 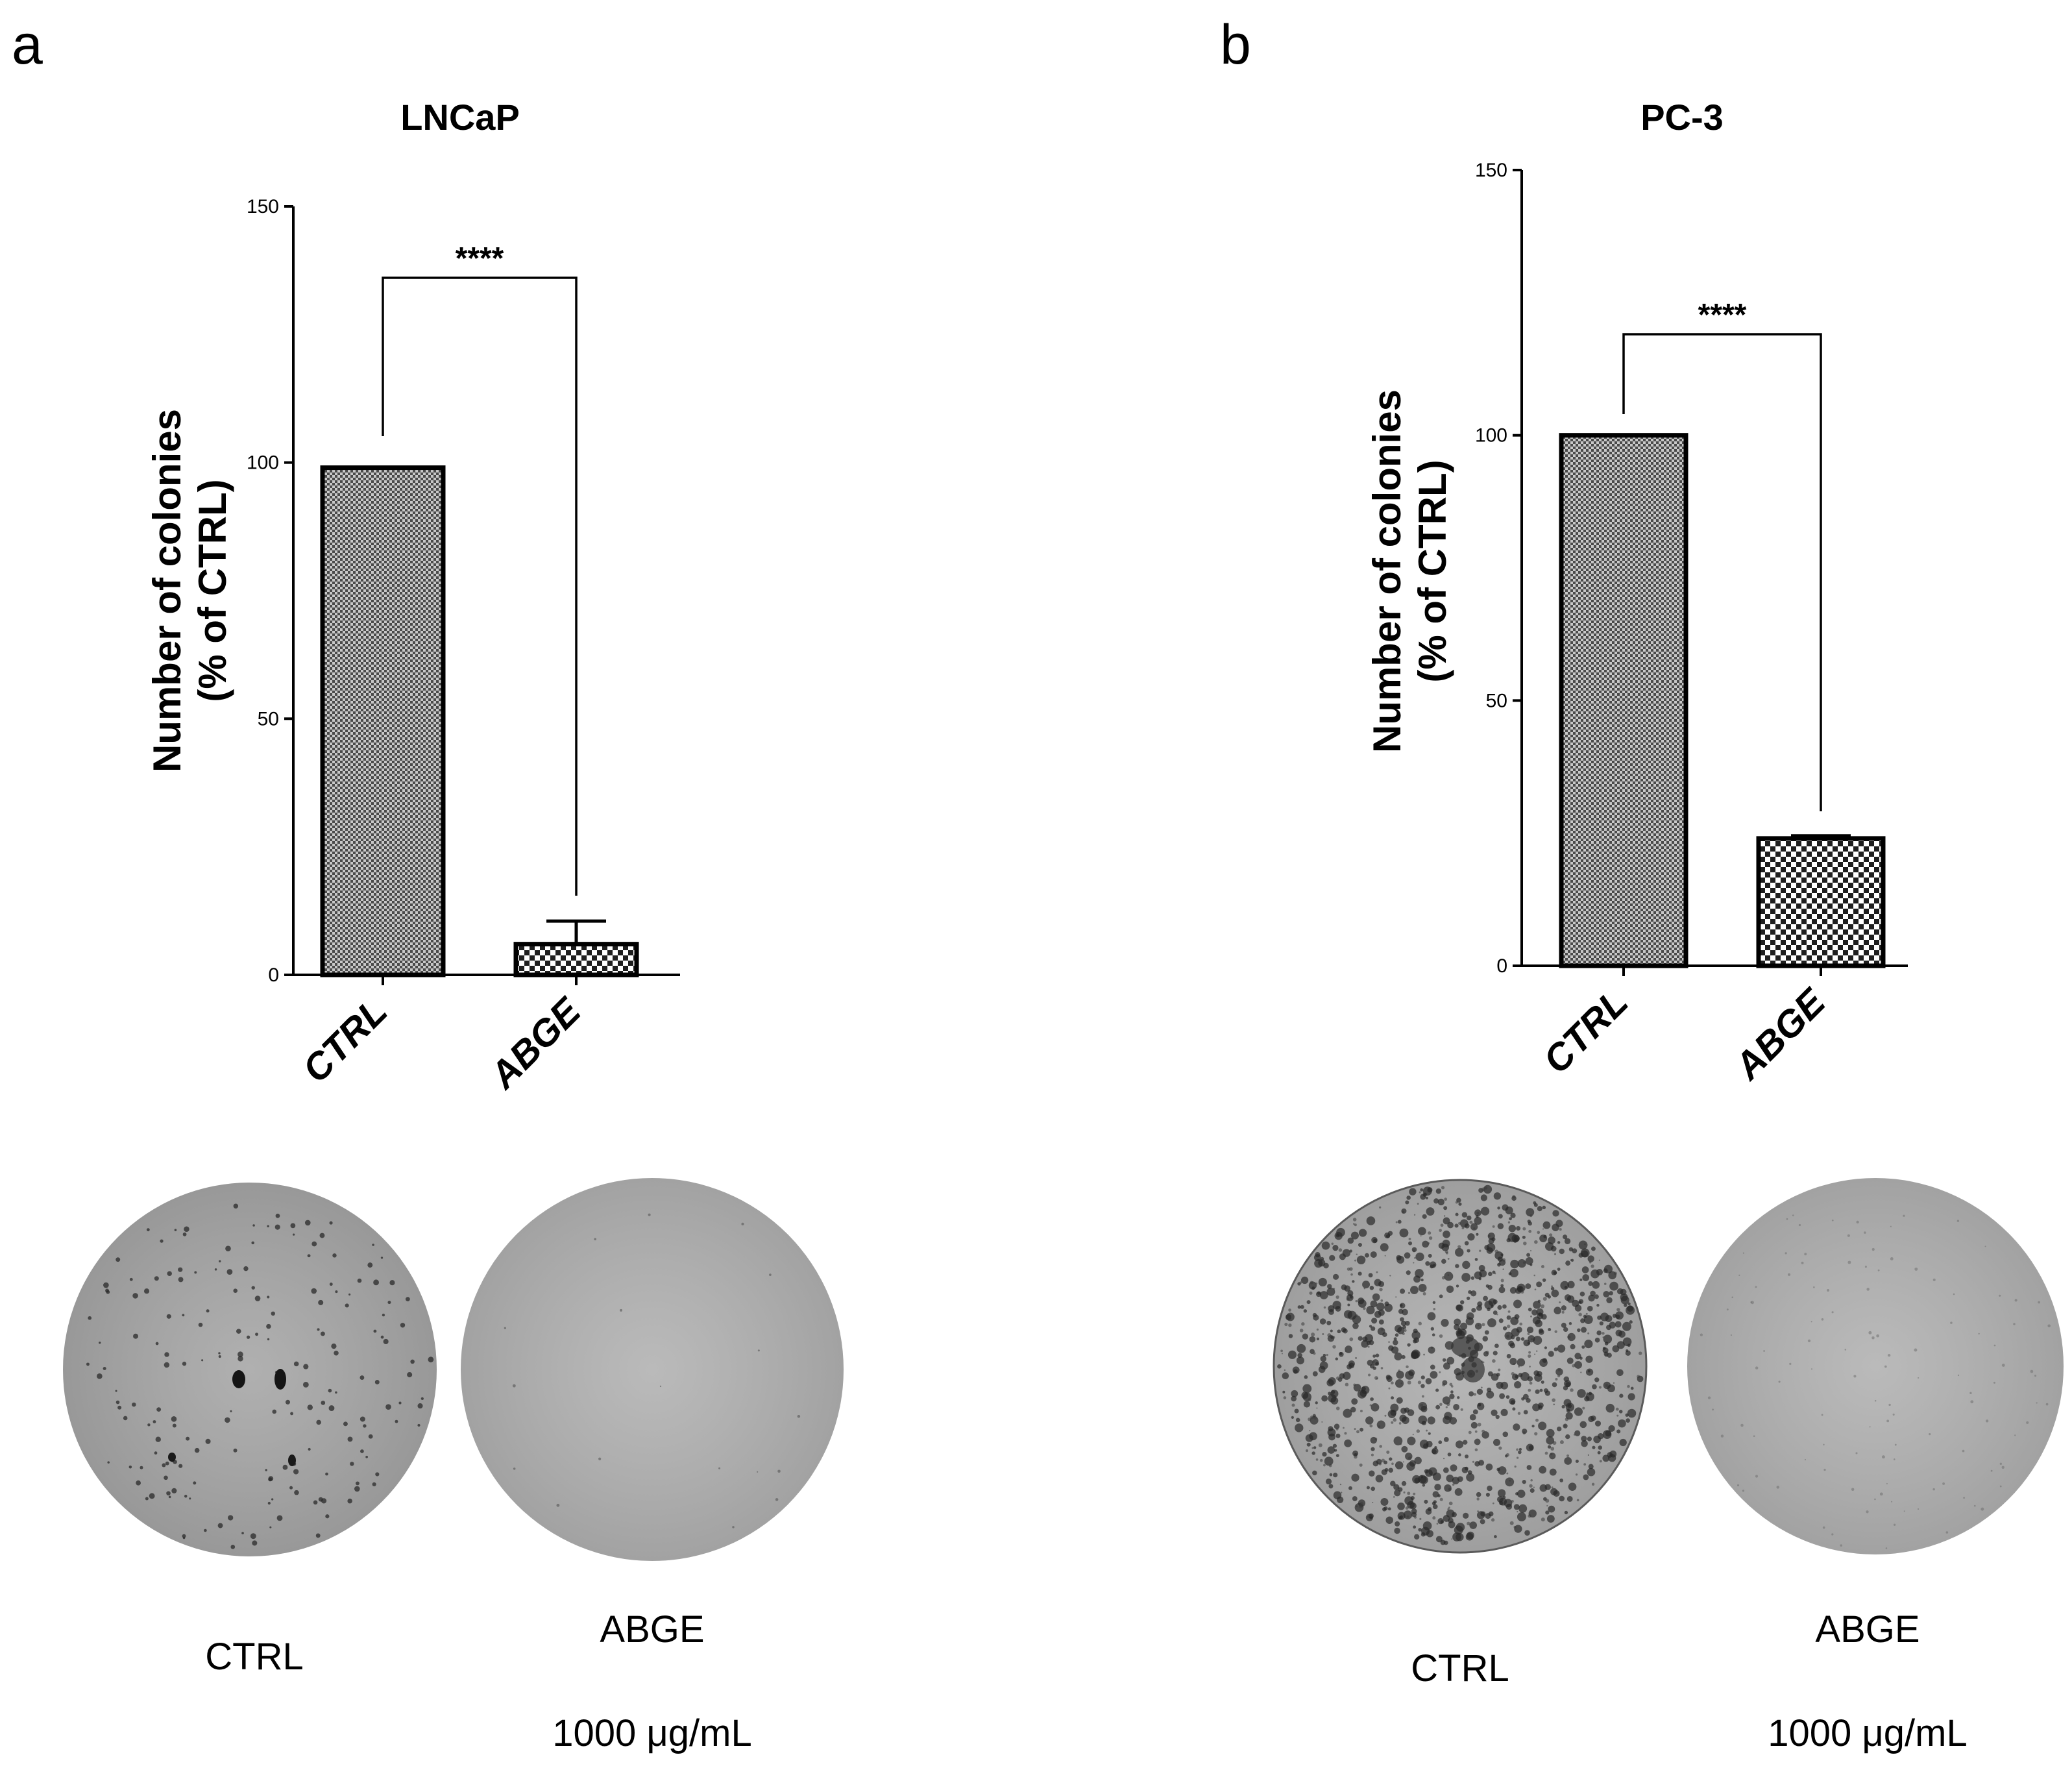 What do you see at coordinates (1387, 571) in the screenshot?
I see `y-axis-label-b-line1: Number of colonies` at bounding box center [1387, 571].